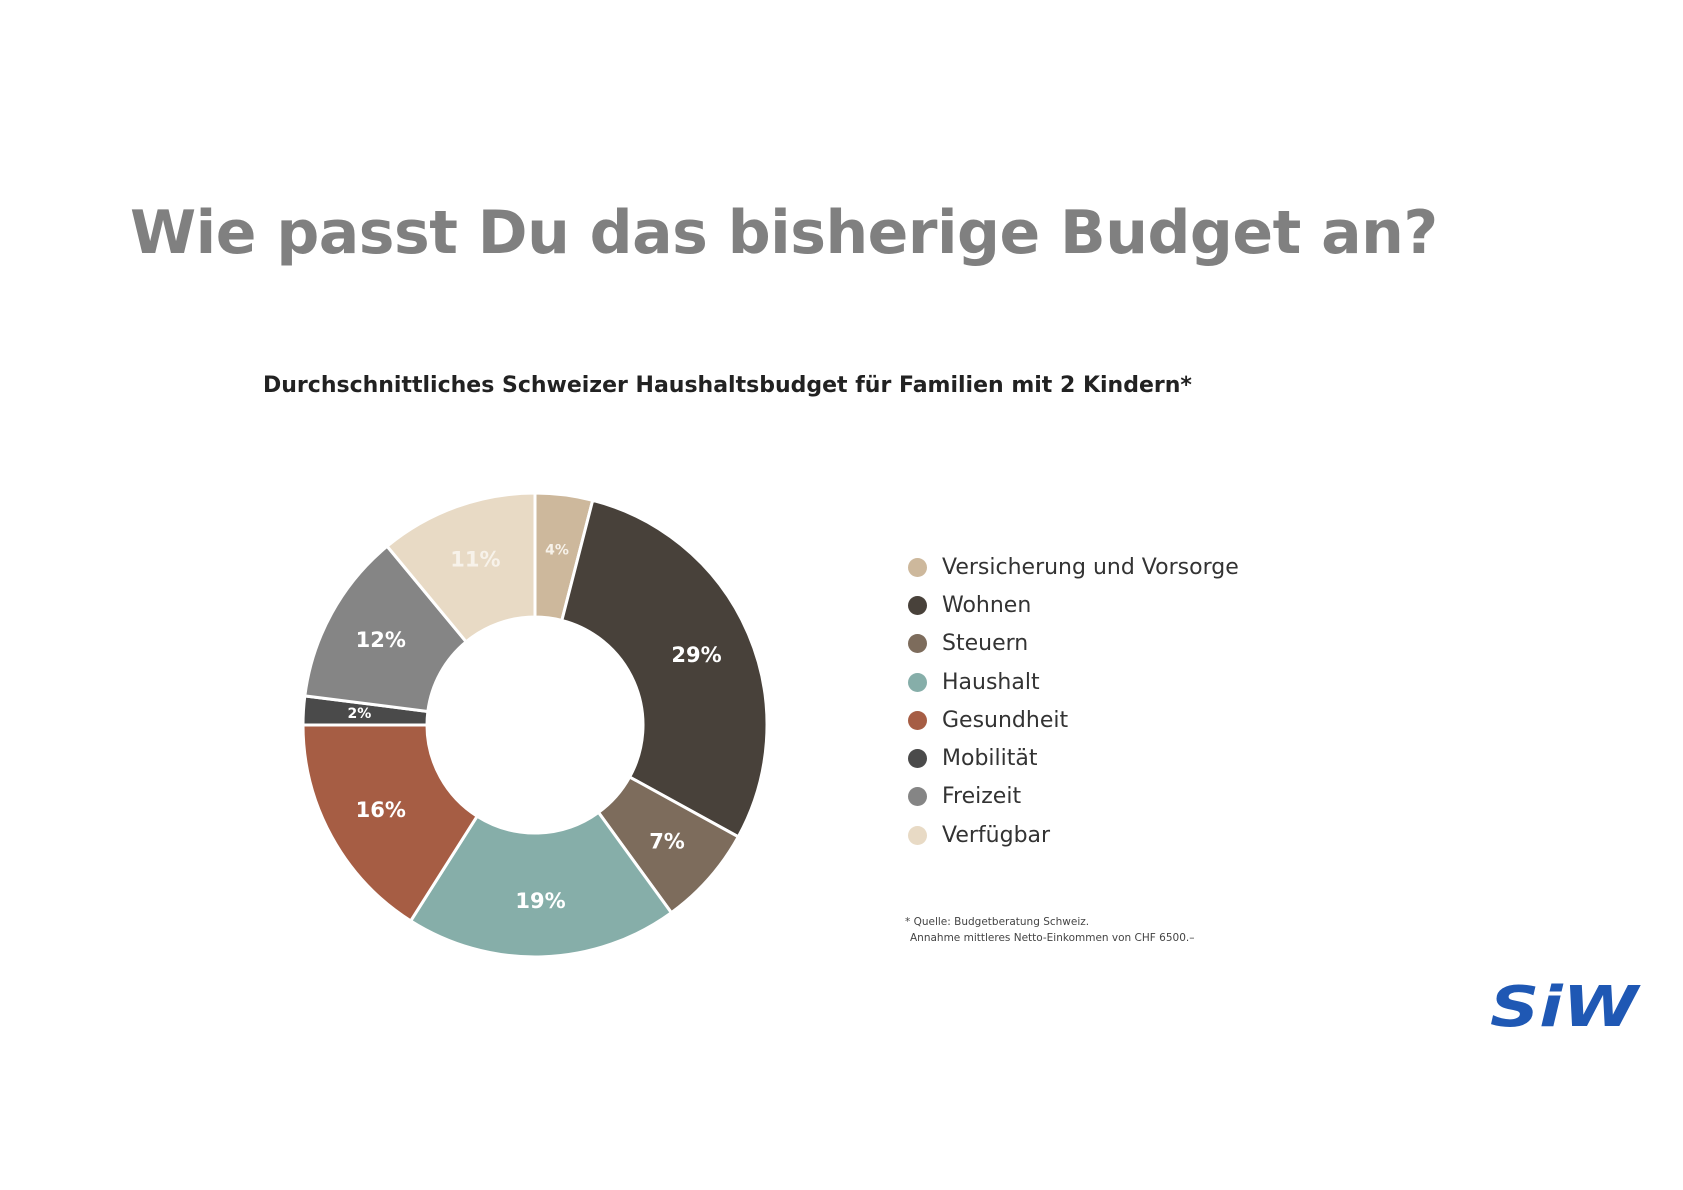  What do you see at coordinates (1090, 567) in the screenshot?
I see `legend-label: Versicherung und Vorsorge` at bounding box center [1090, 567].